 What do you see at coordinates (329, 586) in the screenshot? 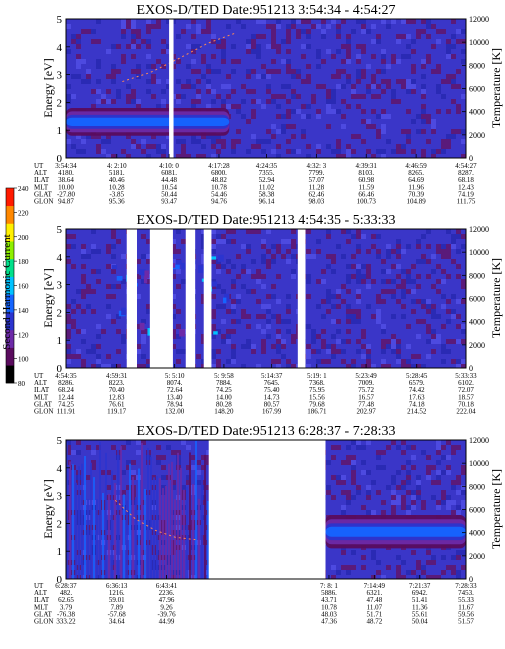
I see `orbit-cell: 7: 8: 1` at bounding box center [329, 586].